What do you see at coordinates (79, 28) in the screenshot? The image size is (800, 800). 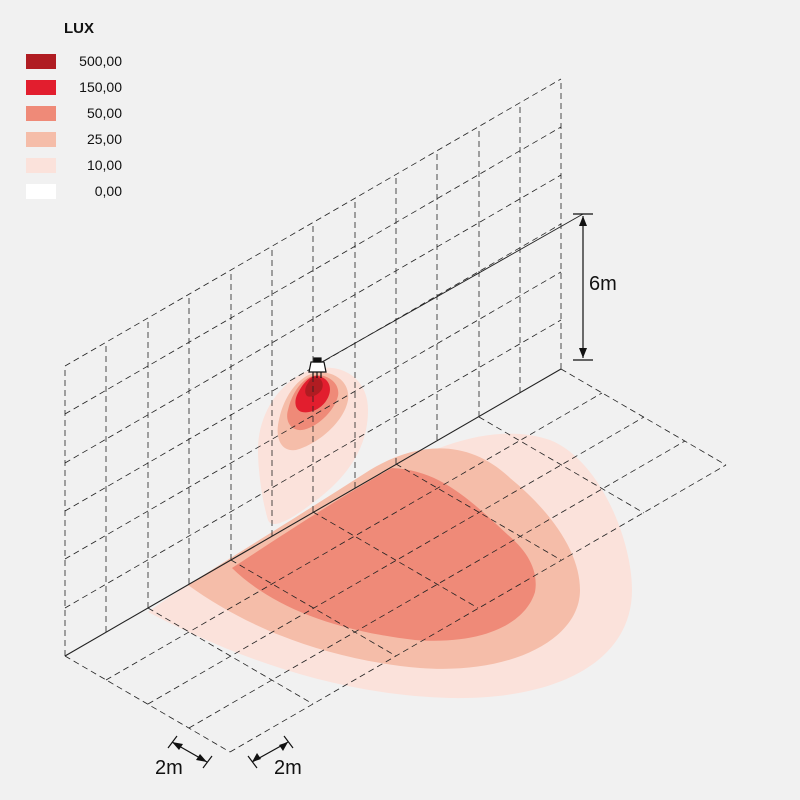 I see `legend-title: LUX` at bounding box center [79, 28].